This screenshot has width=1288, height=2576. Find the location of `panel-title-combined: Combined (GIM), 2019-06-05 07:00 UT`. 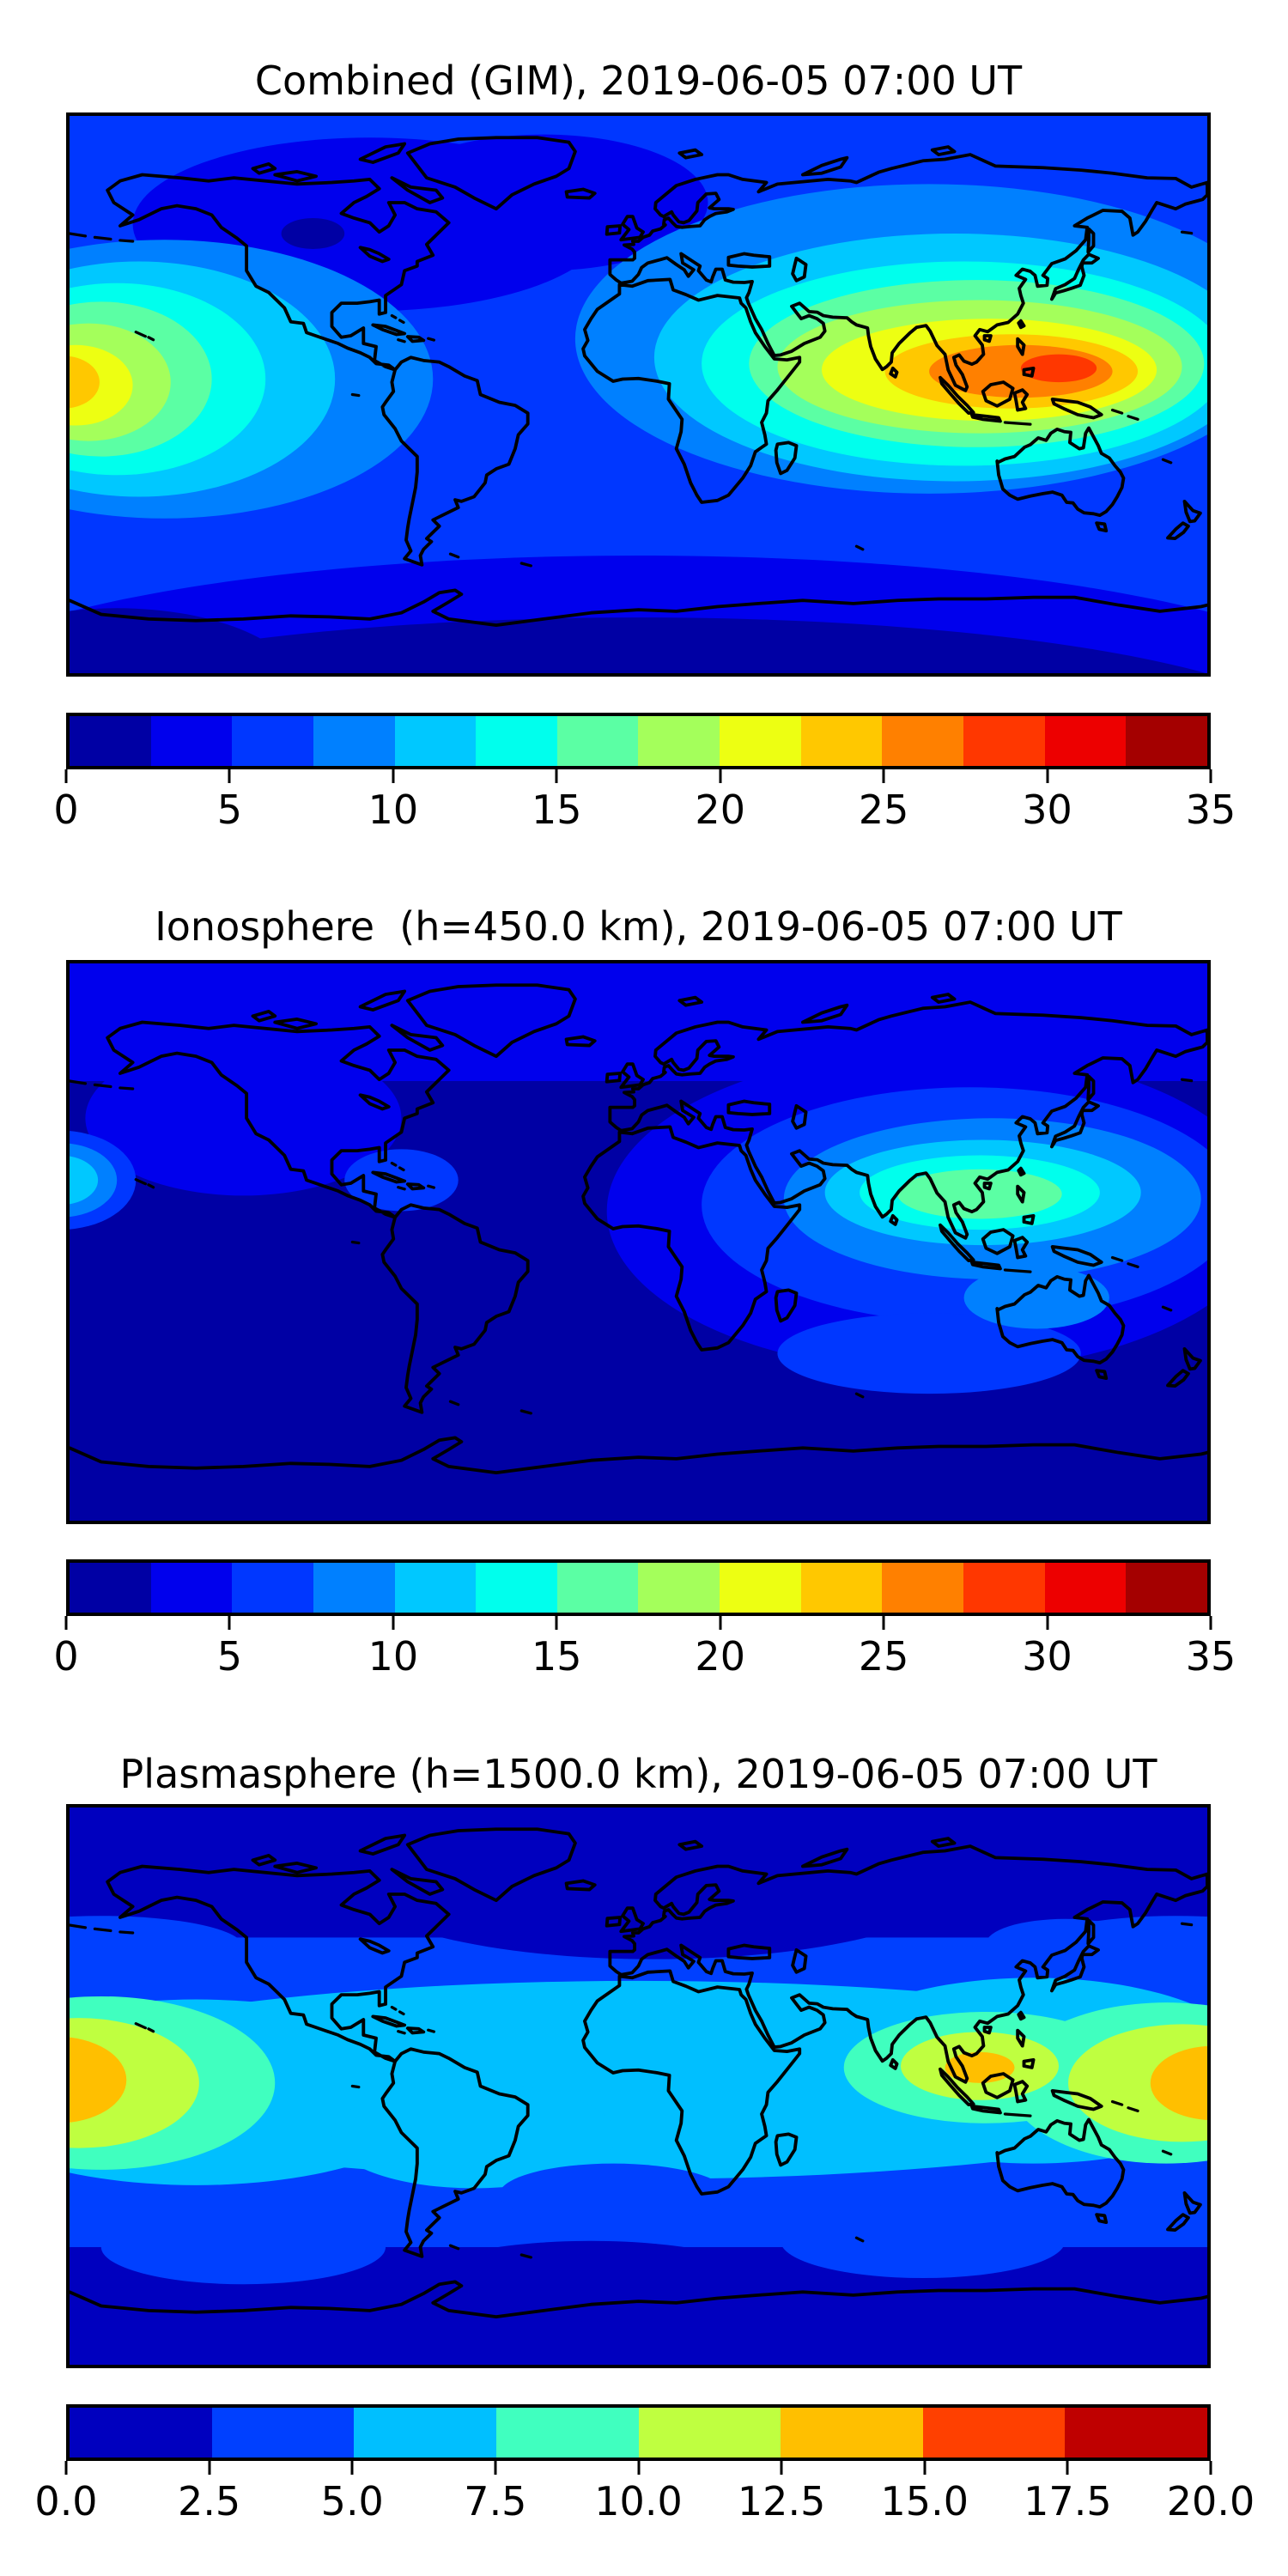

panel-title-combined: Combined (GIM), 2019-06-05 07:00 UT is located at coordinates (638, 81).